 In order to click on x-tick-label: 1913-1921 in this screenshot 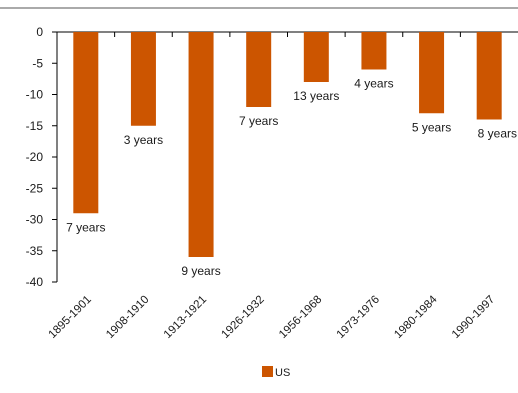, I will do `click(185, 317)`.